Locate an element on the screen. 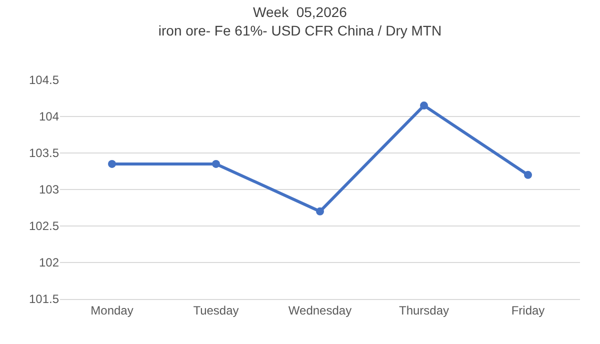 Image resolution: width=600 pixels, height=344 pixels. y-tick-label: 103 is located at coordinates (49, 189).